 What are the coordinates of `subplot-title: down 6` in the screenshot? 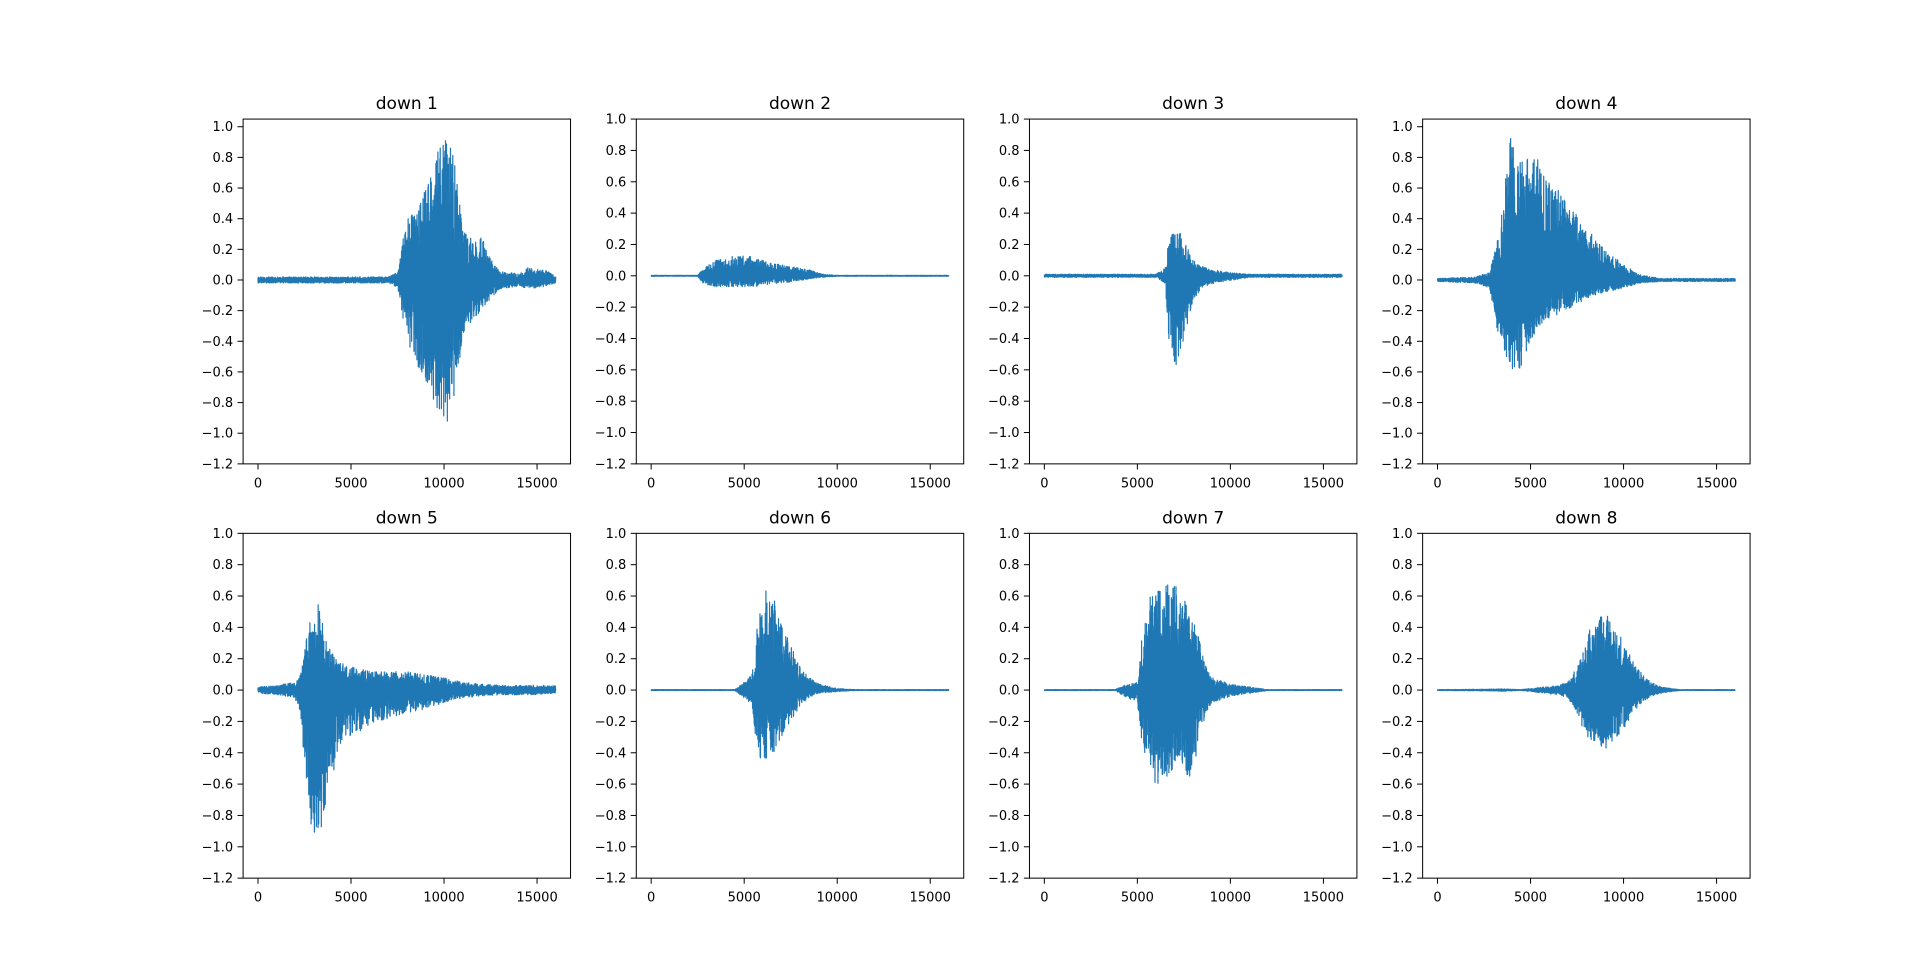 It's located at (800, 518).